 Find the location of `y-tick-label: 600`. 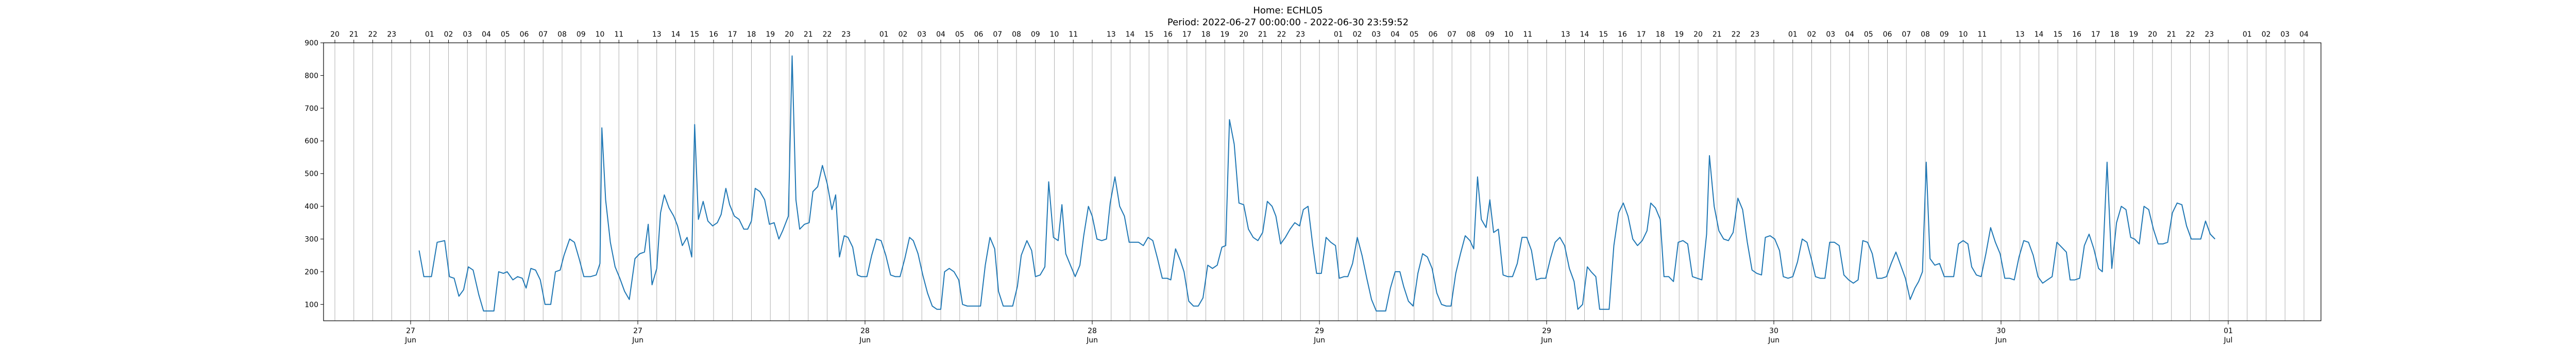

y-tick-label: 600 is located at coordinates (311, 141).